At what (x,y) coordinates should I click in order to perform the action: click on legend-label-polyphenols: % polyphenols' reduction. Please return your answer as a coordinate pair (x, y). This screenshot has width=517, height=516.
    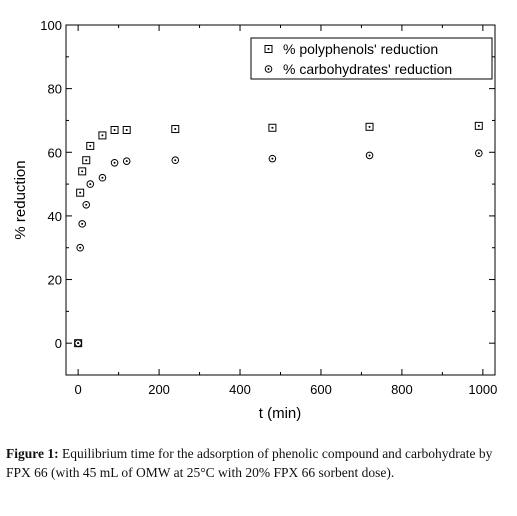
    Looking at the image, I should click on (360, 49).